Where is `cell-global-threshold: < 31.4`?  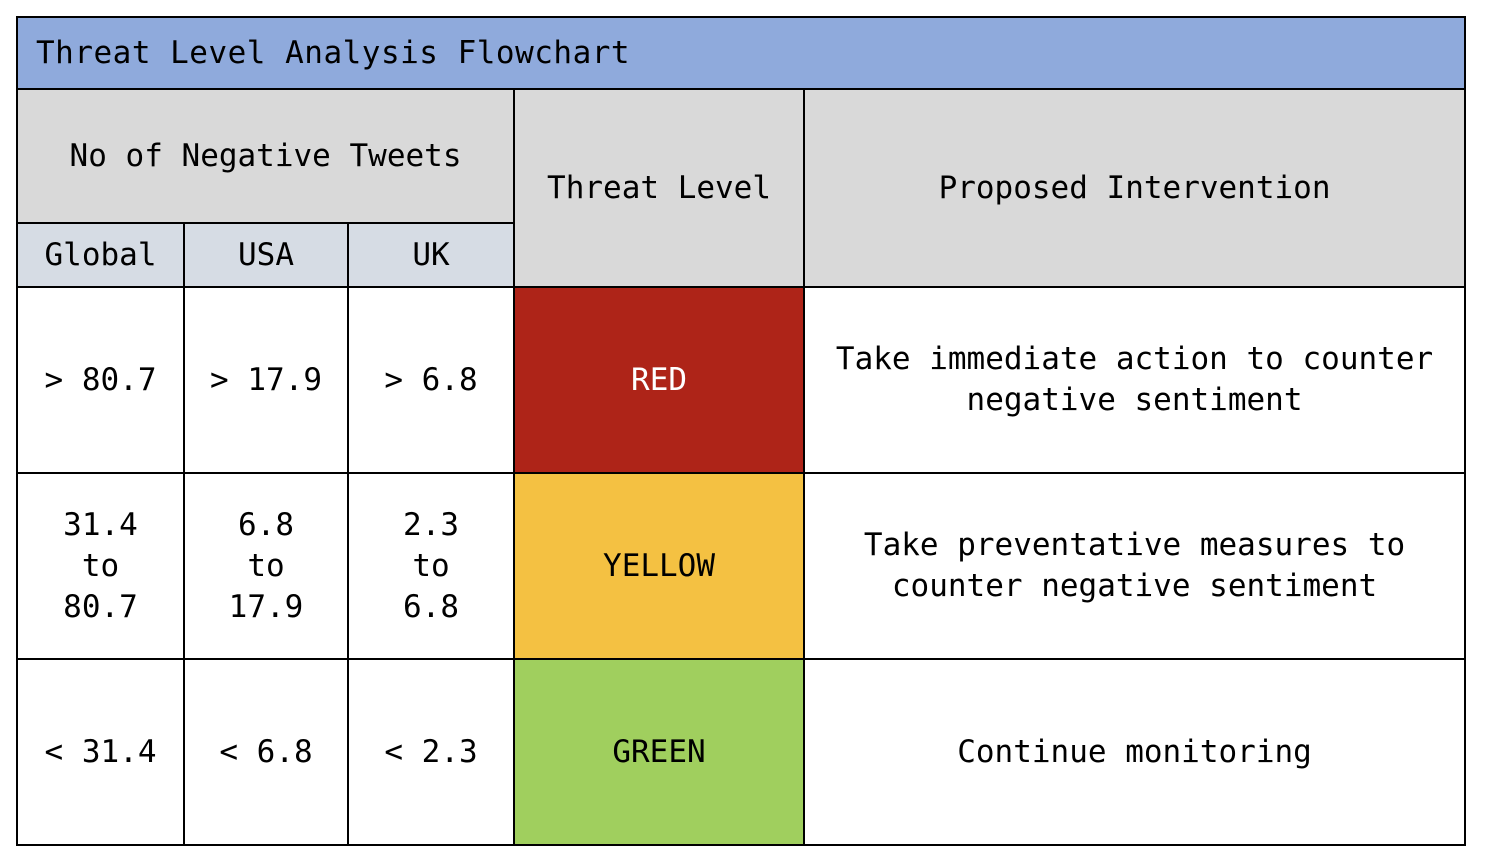 cell-global-threshold: < 31.4 is located at coordinates (101, 751).